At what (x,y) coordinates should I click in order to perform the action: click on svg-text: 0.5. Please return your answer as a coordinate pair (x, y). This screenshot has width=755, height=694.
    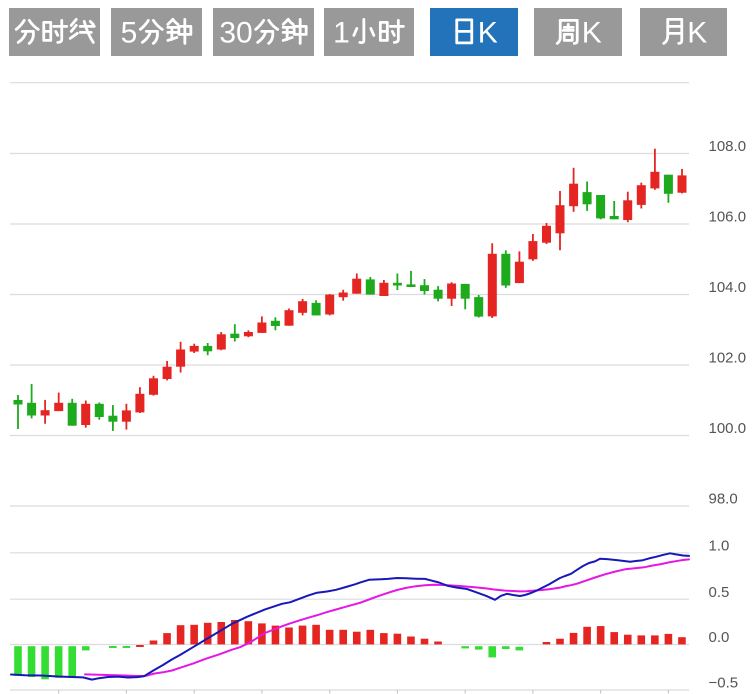
    Looking at the image, I should click on (719, 592).